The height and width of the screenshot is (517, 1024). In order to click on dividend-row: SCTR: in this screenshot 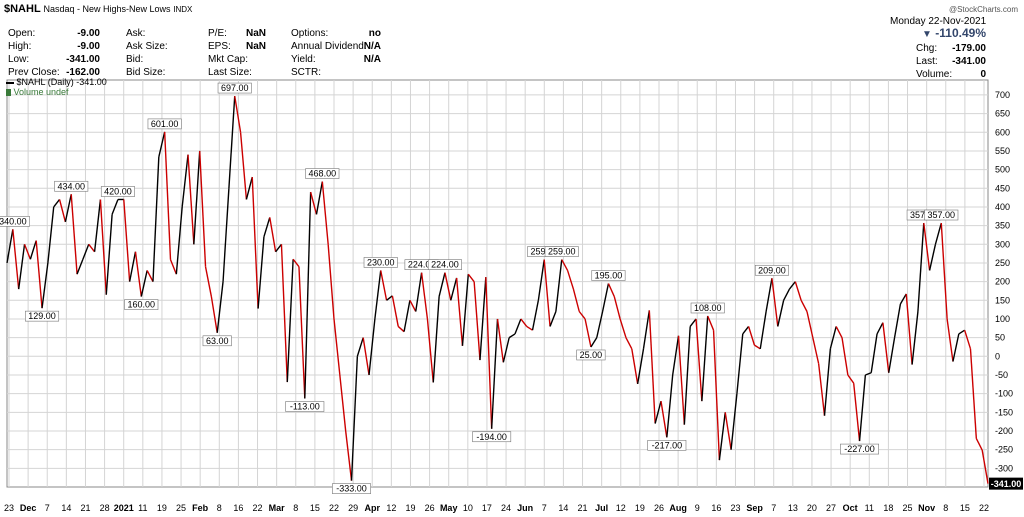, I will do `click(336, 72)`.